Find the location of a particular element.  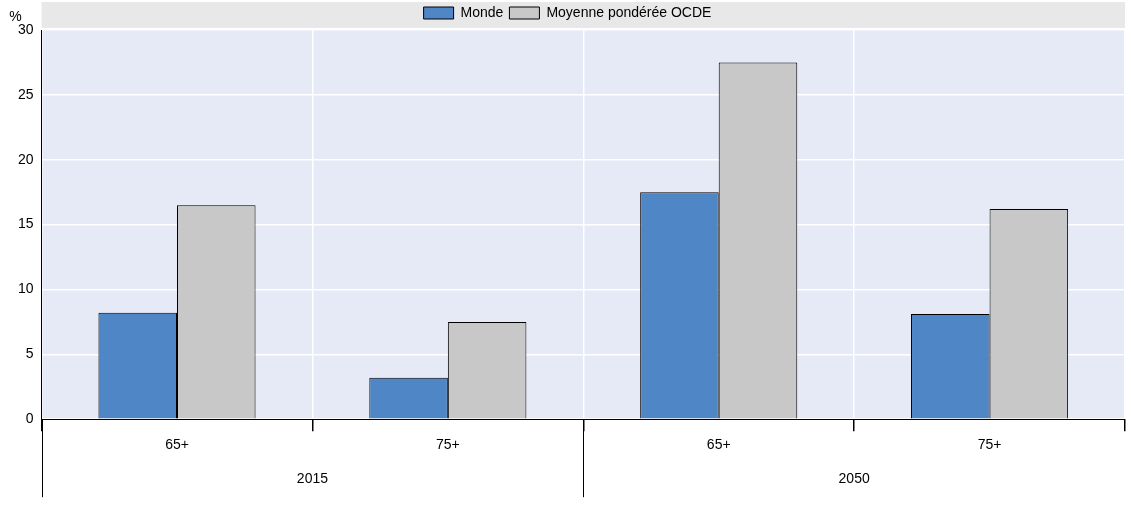

y-tick-label: 20 is located at coordinates (25, 158).